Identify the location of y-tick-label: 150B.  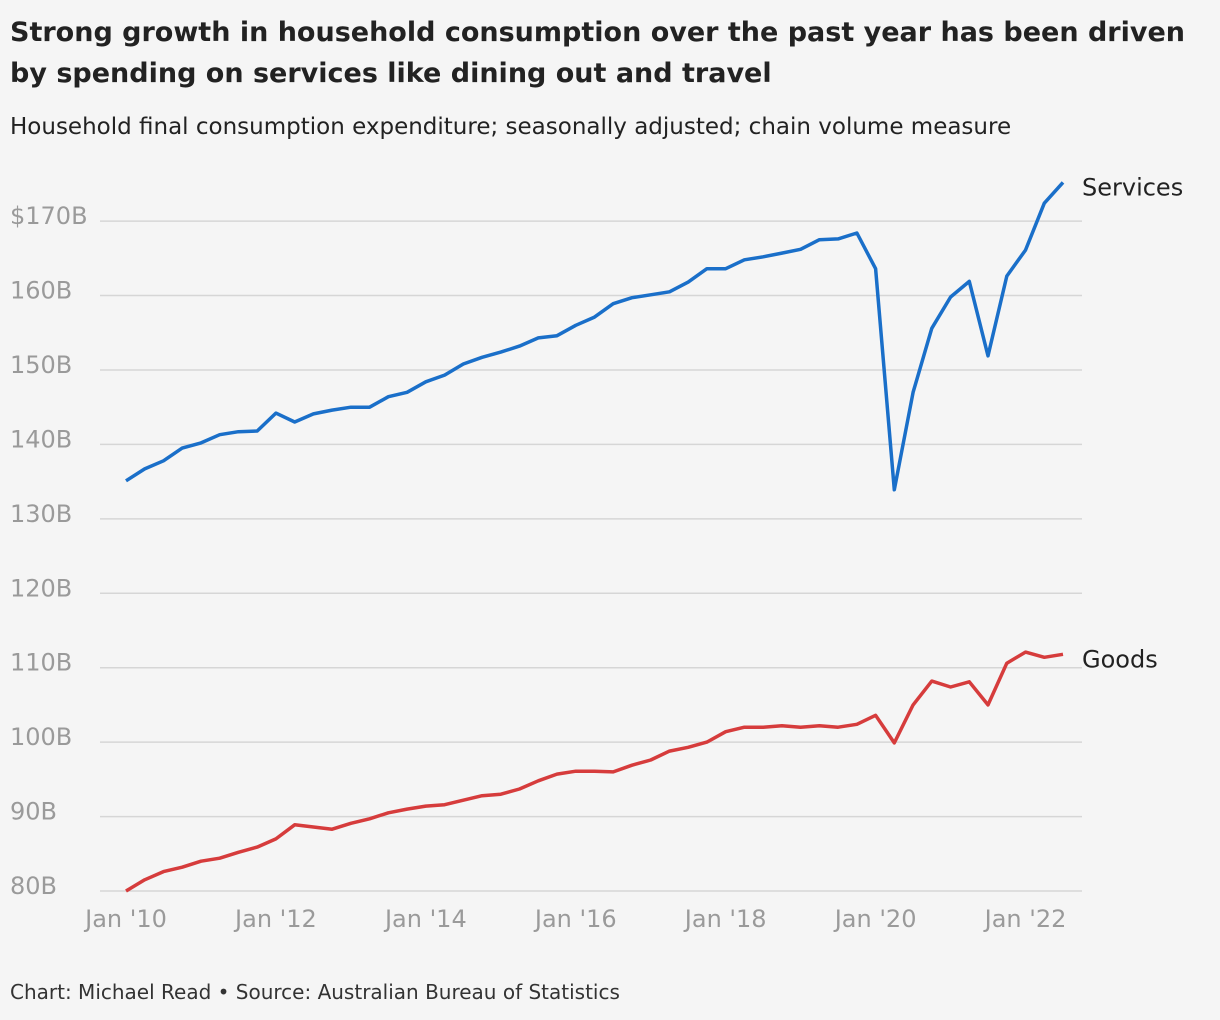
(41, 365).